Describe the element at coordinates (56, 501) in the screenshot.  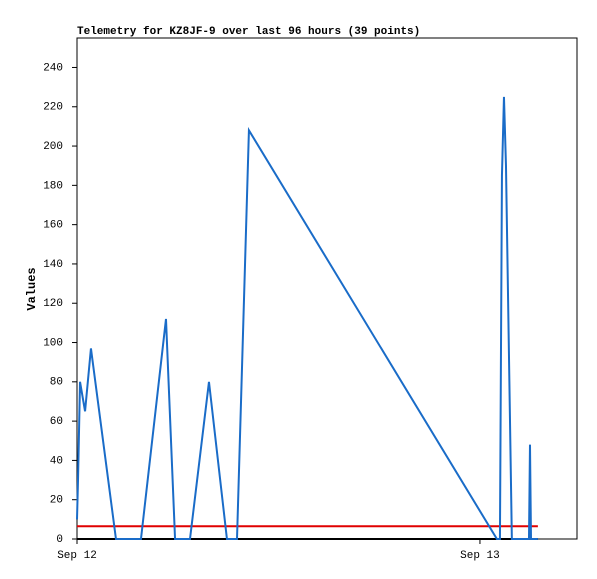
I see `y-tick-label: 20` at that location.